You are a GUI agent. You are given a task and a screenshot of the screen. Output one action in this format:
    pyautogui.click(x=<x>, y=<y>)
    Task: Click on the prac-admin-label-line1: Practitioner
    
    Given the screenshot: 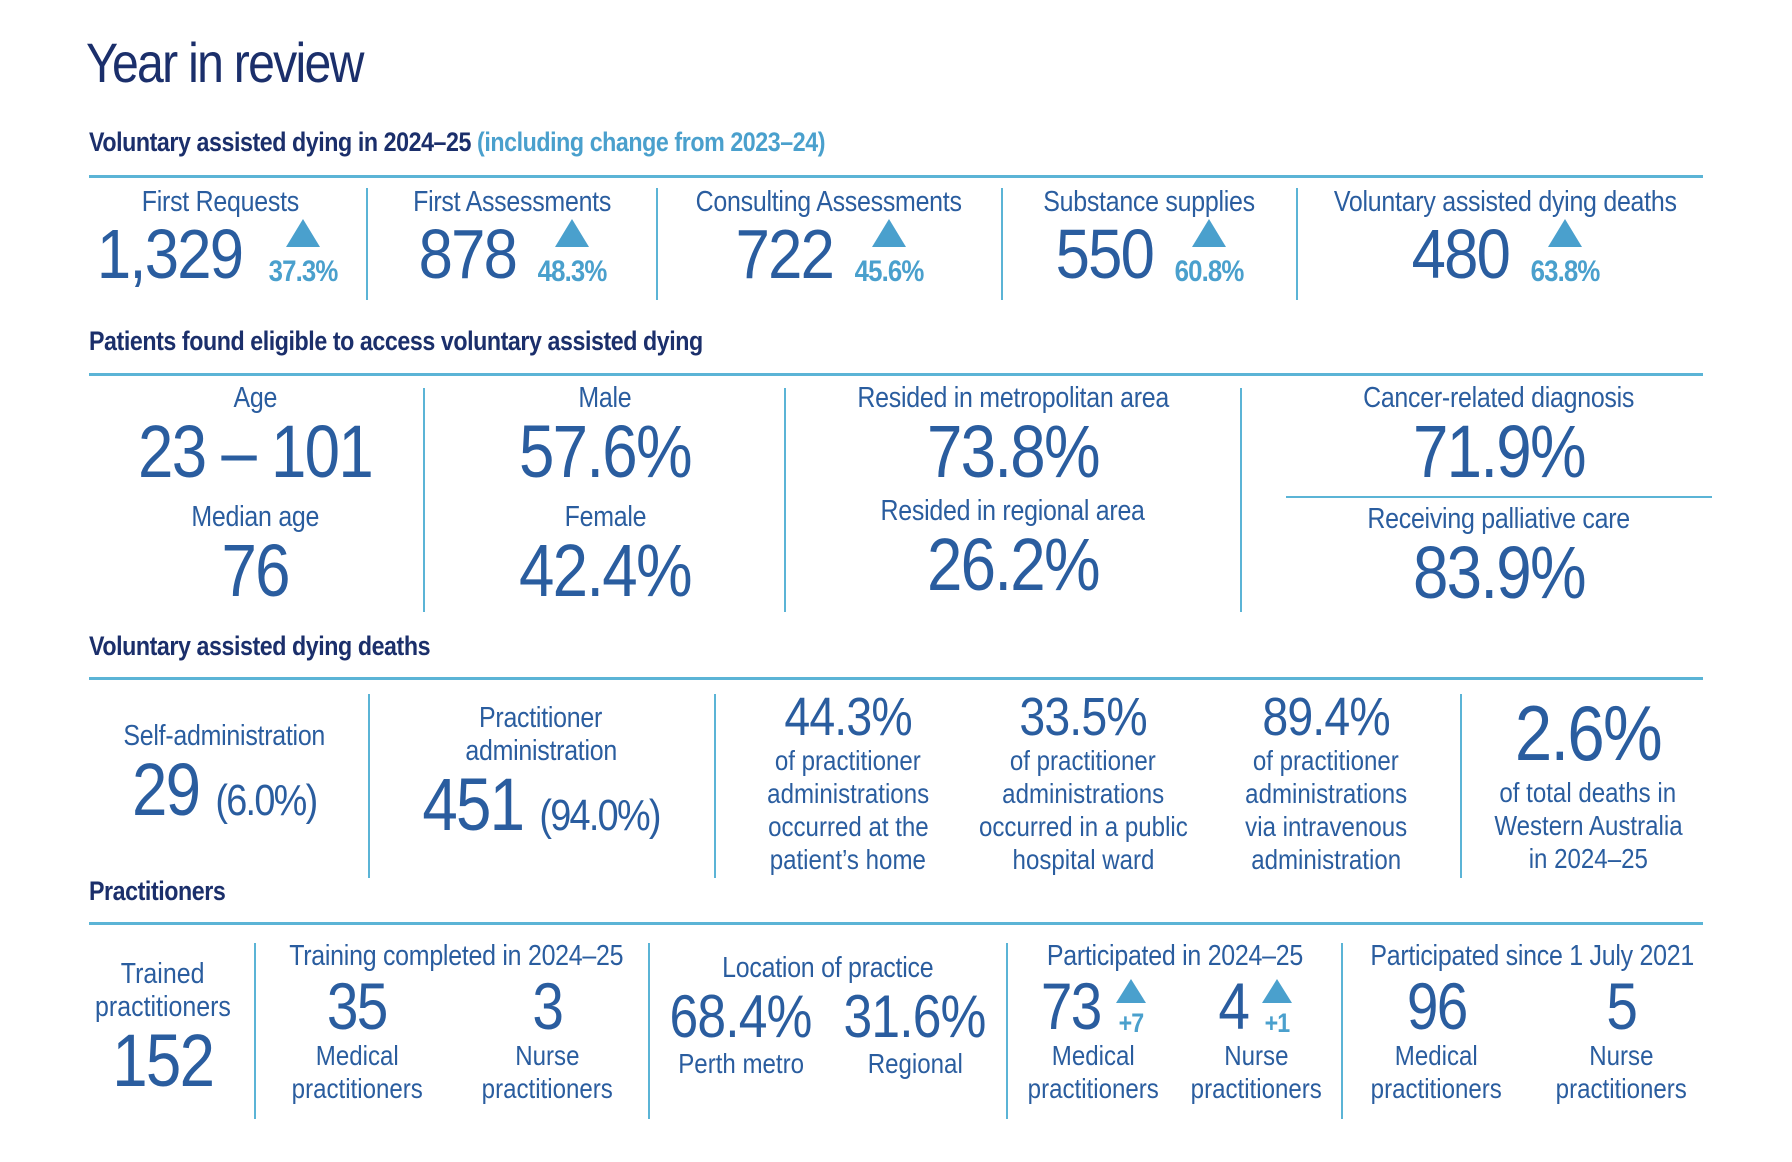 What is the action you would take?
    pyautogui.click(x=541, y=718)
    